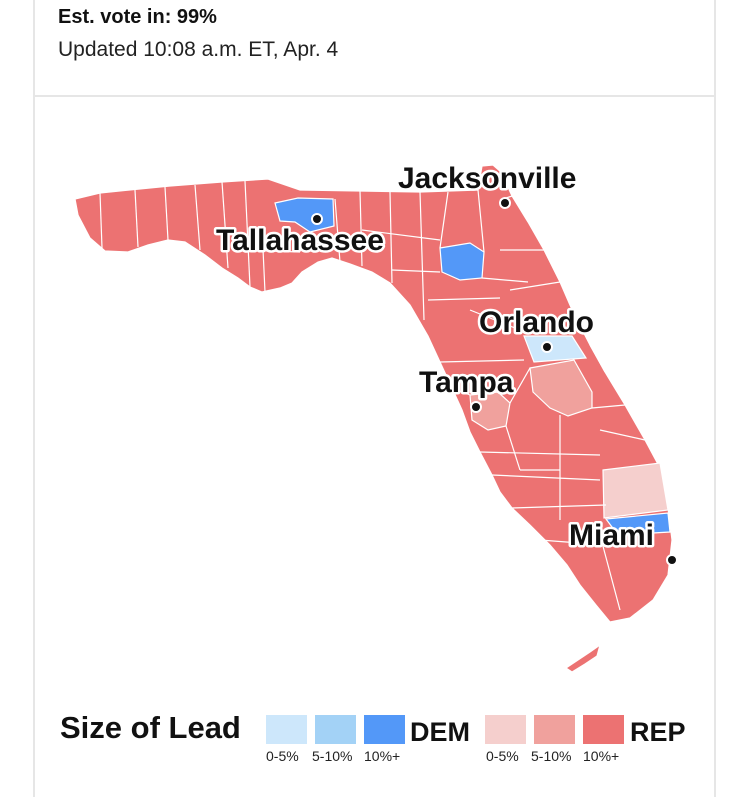  I want to click on florida-keys, so click(583, 658).